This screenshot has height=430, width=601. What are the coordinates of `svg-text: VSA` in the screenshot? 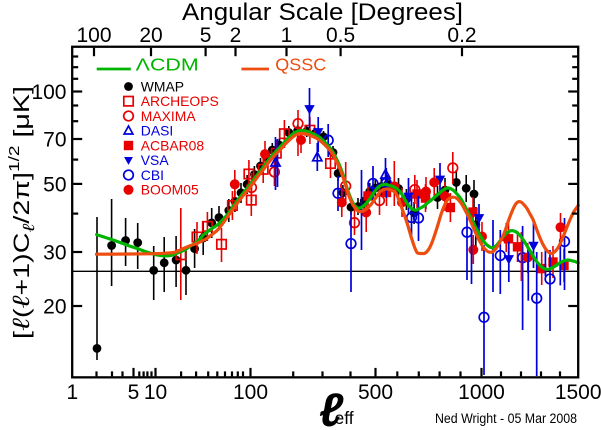 It's located at (155, 160).